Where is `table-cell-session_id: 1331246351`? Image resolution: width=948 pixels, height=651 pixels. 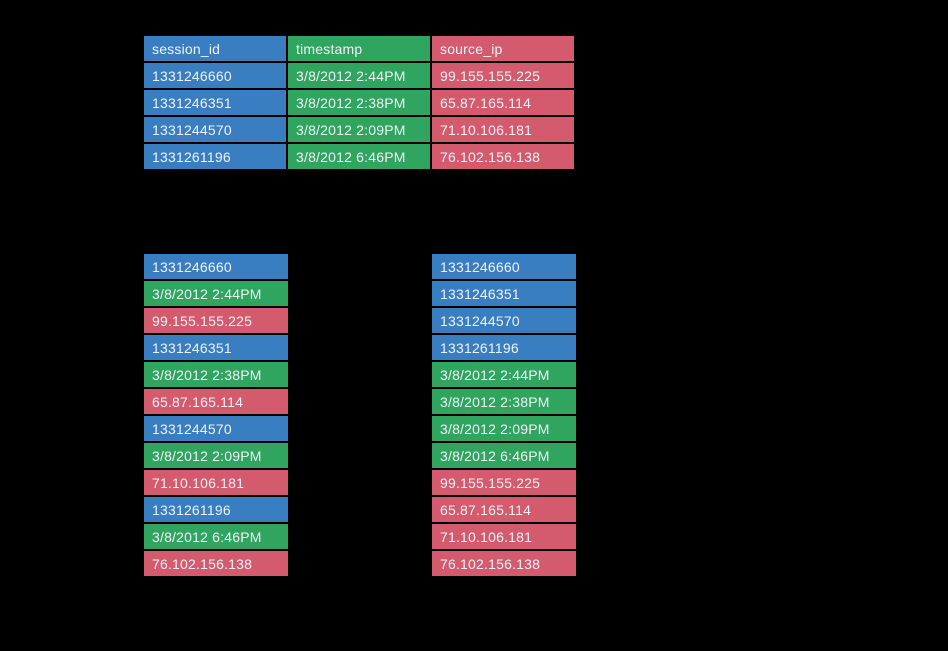 table-cell-session_id: 1331246351 is located at coordinates (215, 102).